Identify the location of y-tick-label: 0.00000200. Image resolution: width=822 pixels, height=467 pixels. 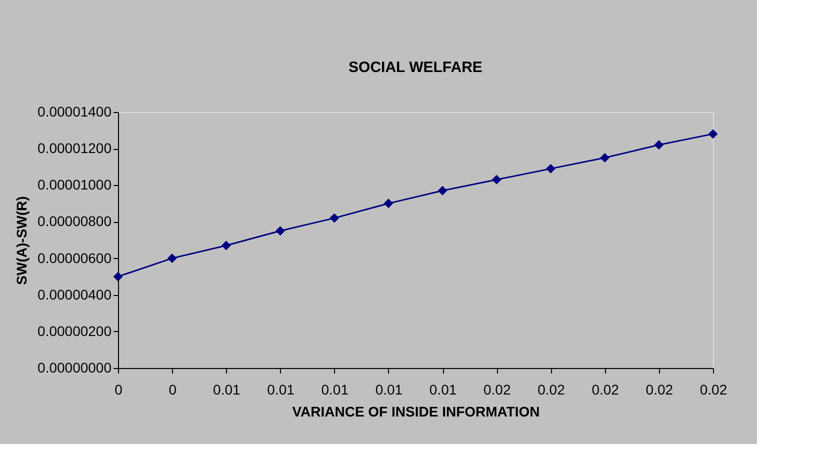
(75, 330).